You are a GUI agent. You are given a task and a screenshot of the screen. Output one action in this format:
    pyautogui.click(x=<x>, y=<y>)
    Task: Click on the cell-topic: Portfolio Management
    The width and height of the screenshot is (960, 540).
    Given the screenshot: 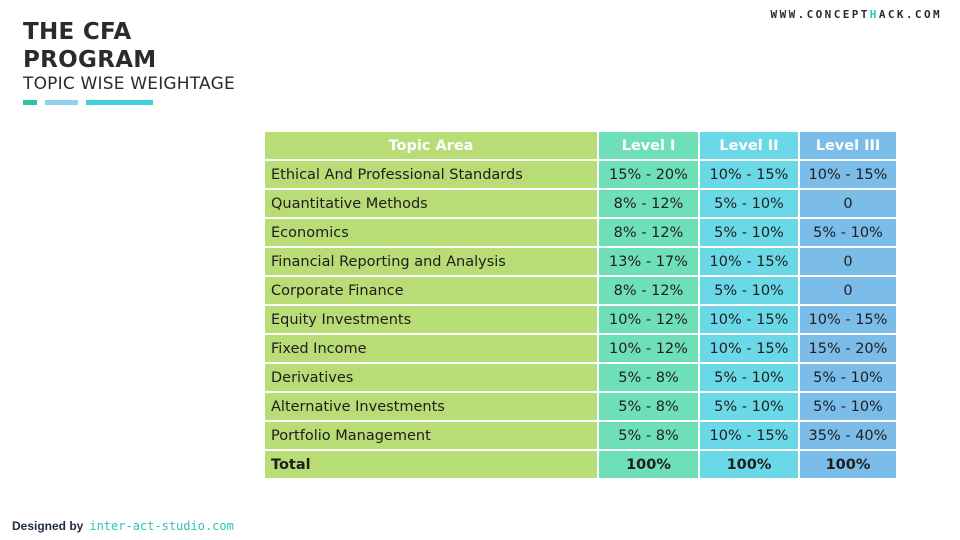 What is the action you would take?
    pyautogui.click(x=431, y=435)
    